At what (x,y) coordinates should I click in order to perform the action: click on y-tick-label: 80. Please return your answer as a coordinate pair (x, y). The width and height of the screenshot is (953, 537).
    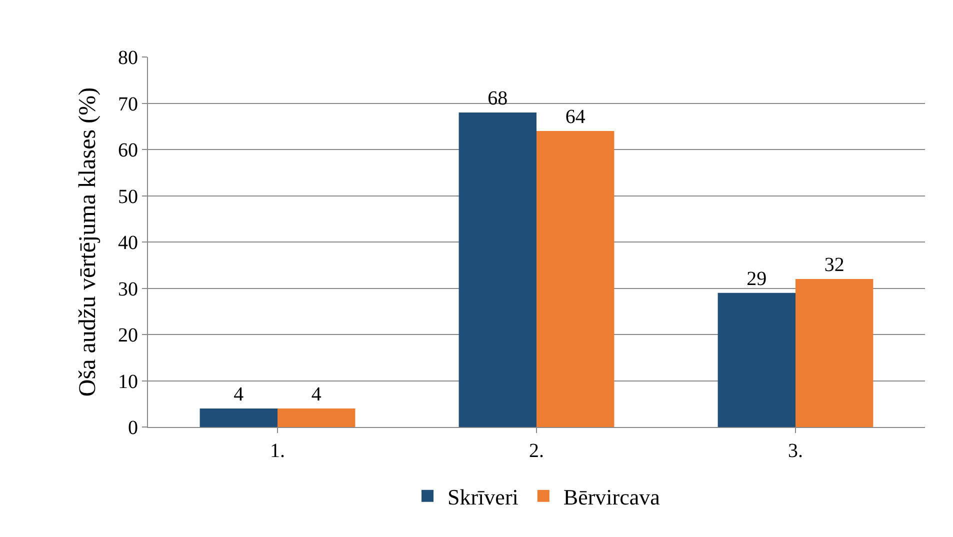
    Looking at the image, I should click on (128, 58).